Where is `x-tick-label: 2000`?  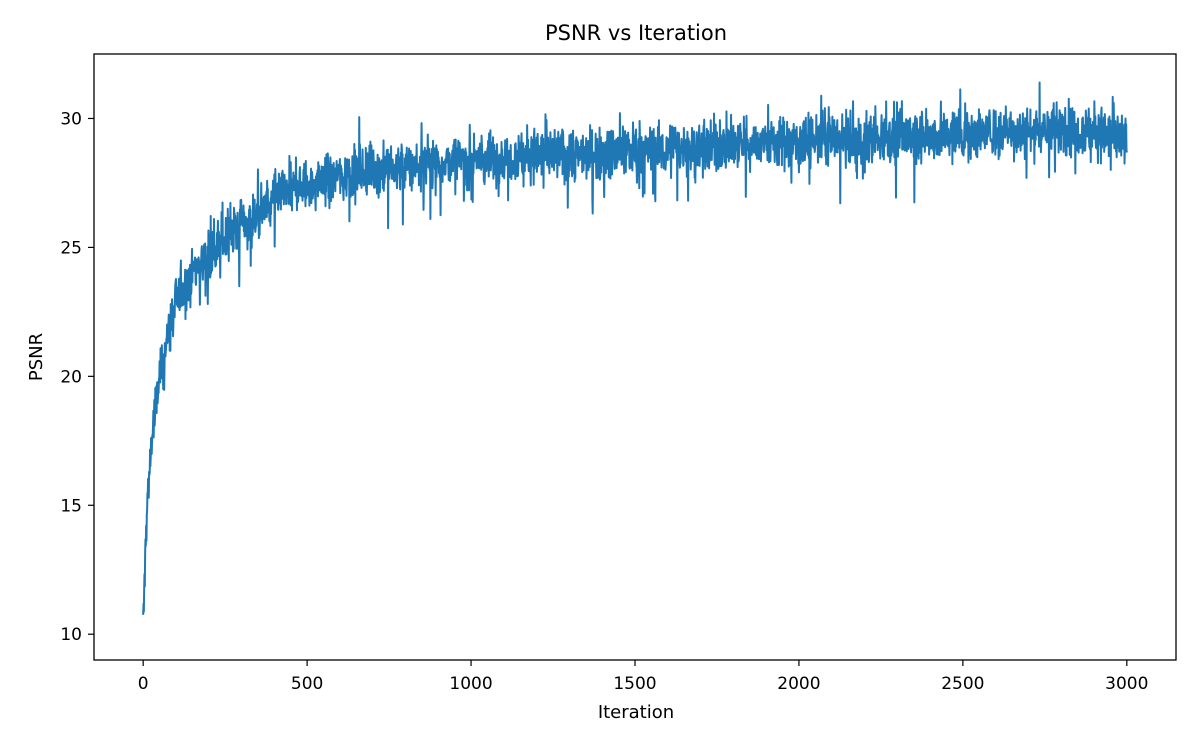 x-tick-label: 2000 is located at coordinates (798, 684).